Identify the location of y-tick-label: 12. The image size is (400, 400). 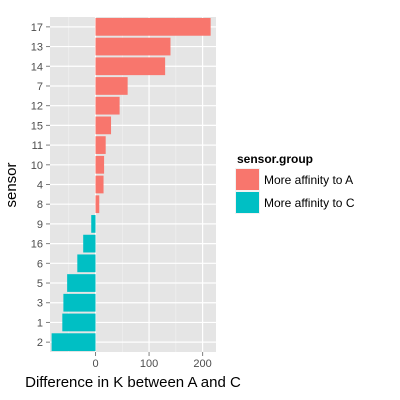
(37, 107).